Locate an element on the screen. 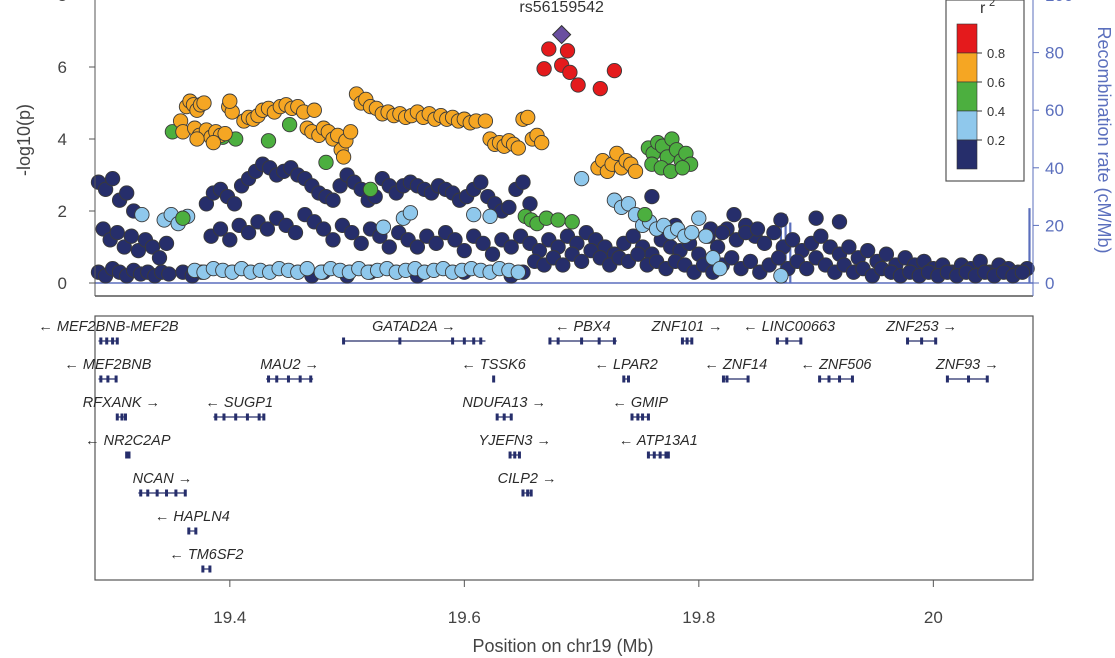 The width and height of the screenshot is (1115, 658). y-tick-label: 2 is located at coordinates (62, 211).